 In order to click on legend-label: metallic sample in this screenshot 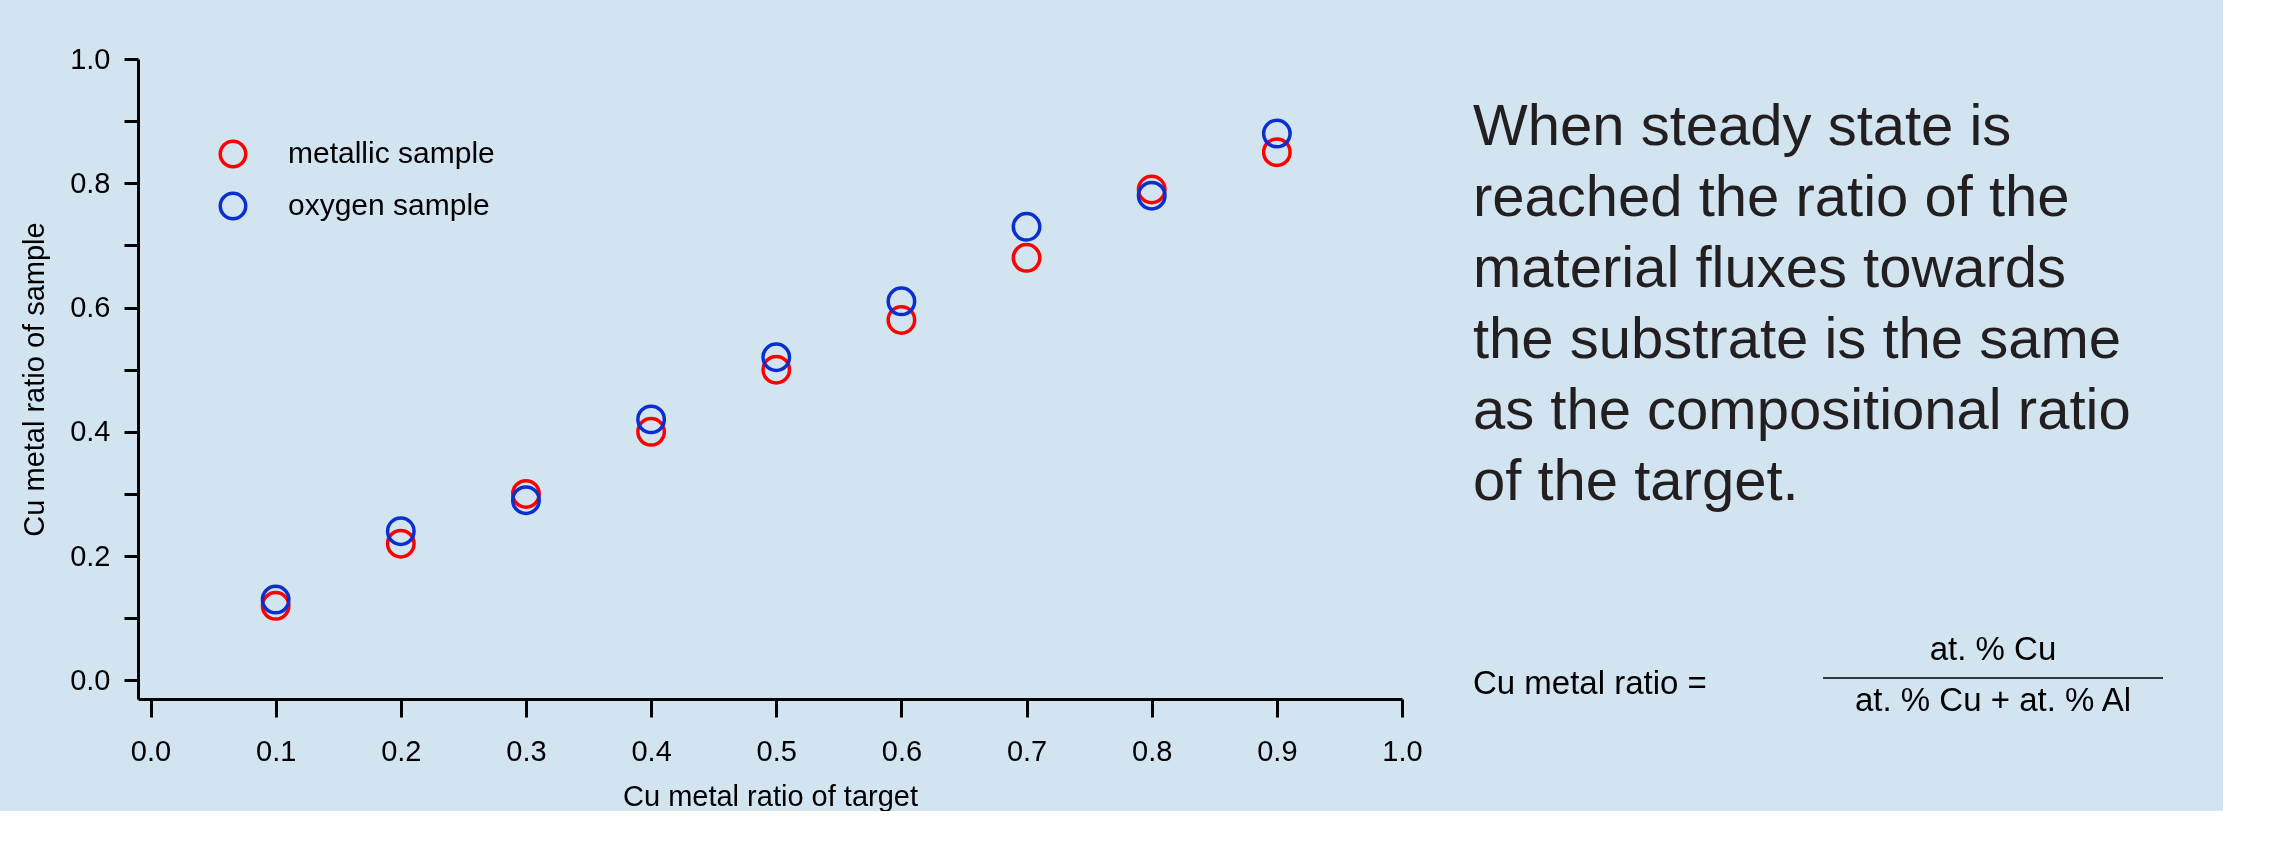, I will do `click(391, 152)`.